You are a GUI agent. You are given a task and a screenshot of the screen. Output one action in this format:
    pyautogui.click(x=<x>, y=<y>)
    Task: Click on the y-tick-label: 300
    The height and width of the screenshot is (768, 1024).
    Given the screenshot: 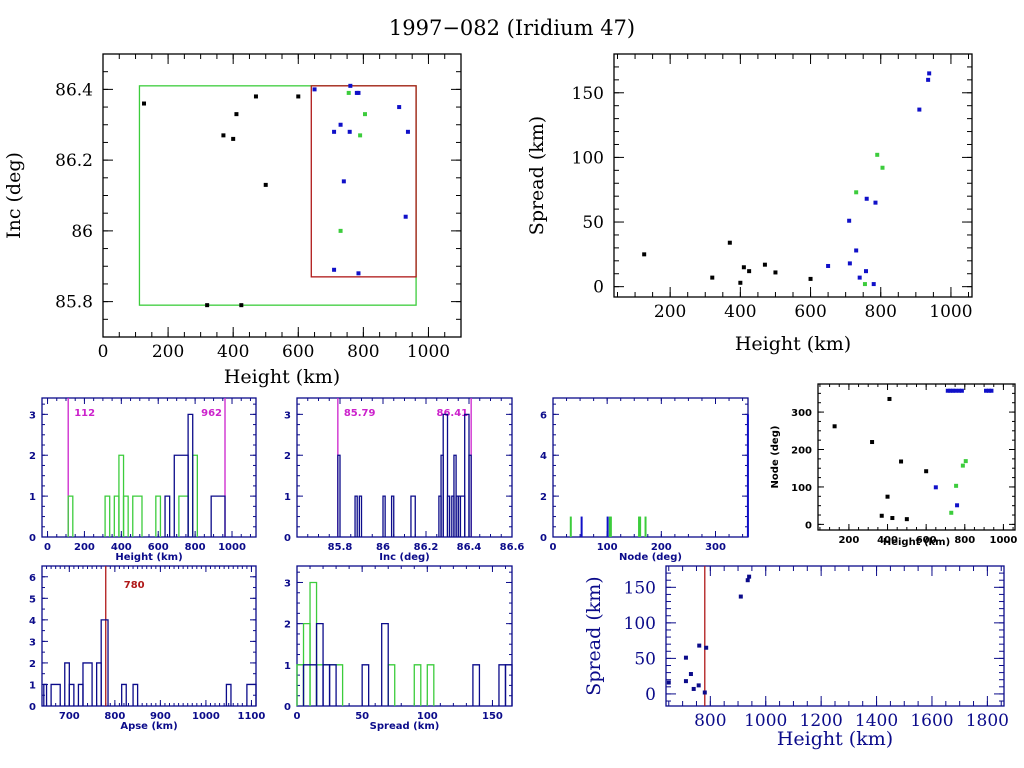 What is the action you would take?
    pyautogui.click(x=801, y=413)
    